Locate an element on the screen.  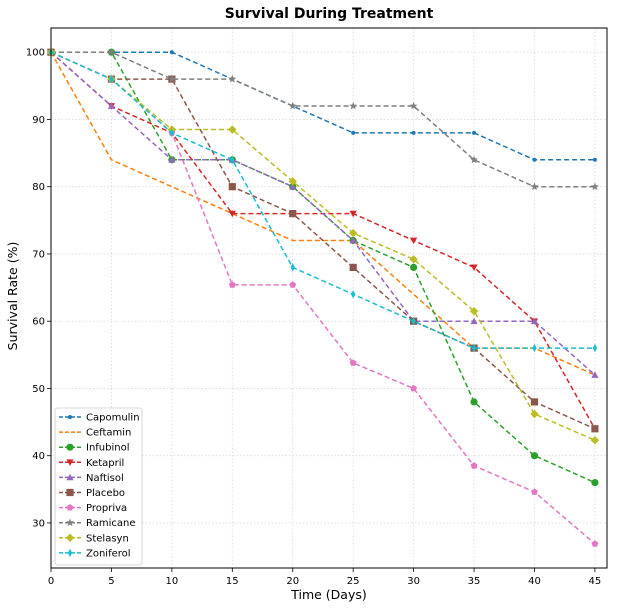
y-tick-label: 80 is located at coordinates (38, 187).